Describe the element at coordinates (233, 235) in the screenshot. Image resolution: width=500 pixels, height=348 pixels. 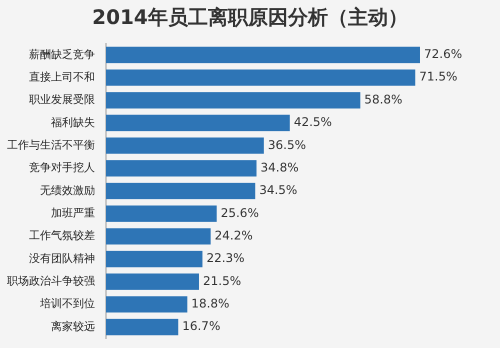
I see `data-label: 24.2%` at that location.